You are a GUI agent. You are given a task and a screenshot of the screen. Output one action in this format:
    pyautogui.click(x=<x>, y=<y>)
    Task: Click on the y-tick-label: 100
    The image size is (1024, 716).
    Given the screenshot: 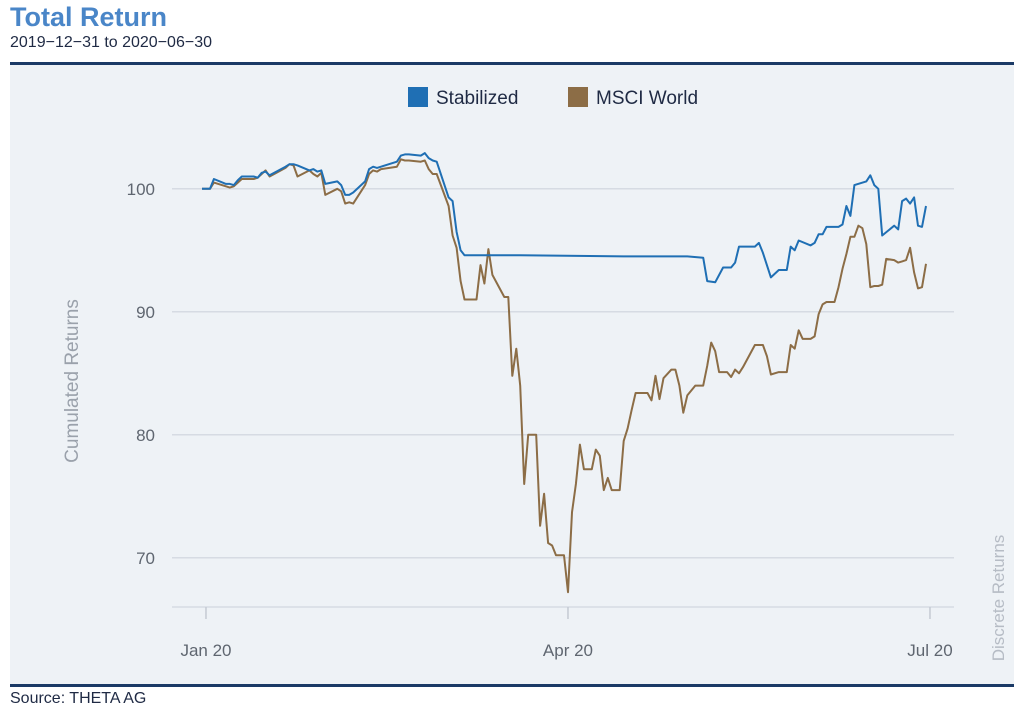 What is the action you would take?
    pyautogui.click(x=141, y=189)
    